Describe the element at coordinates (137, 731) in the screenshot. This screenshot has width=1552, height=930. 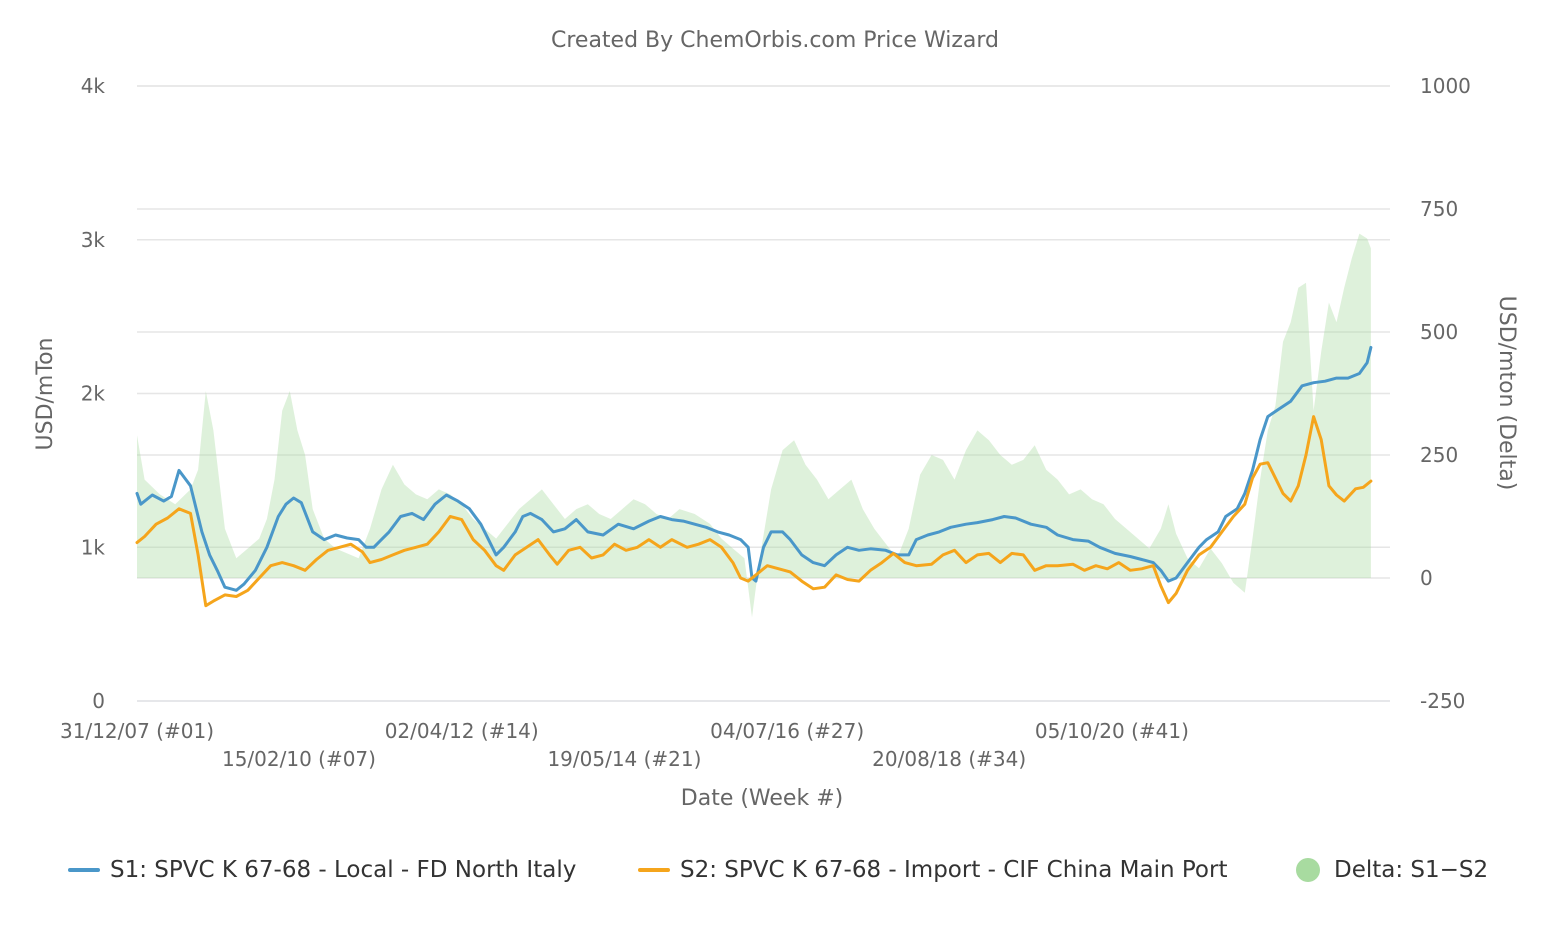
I see `x-tick-label: 31/12/07 (#01)` at that location.